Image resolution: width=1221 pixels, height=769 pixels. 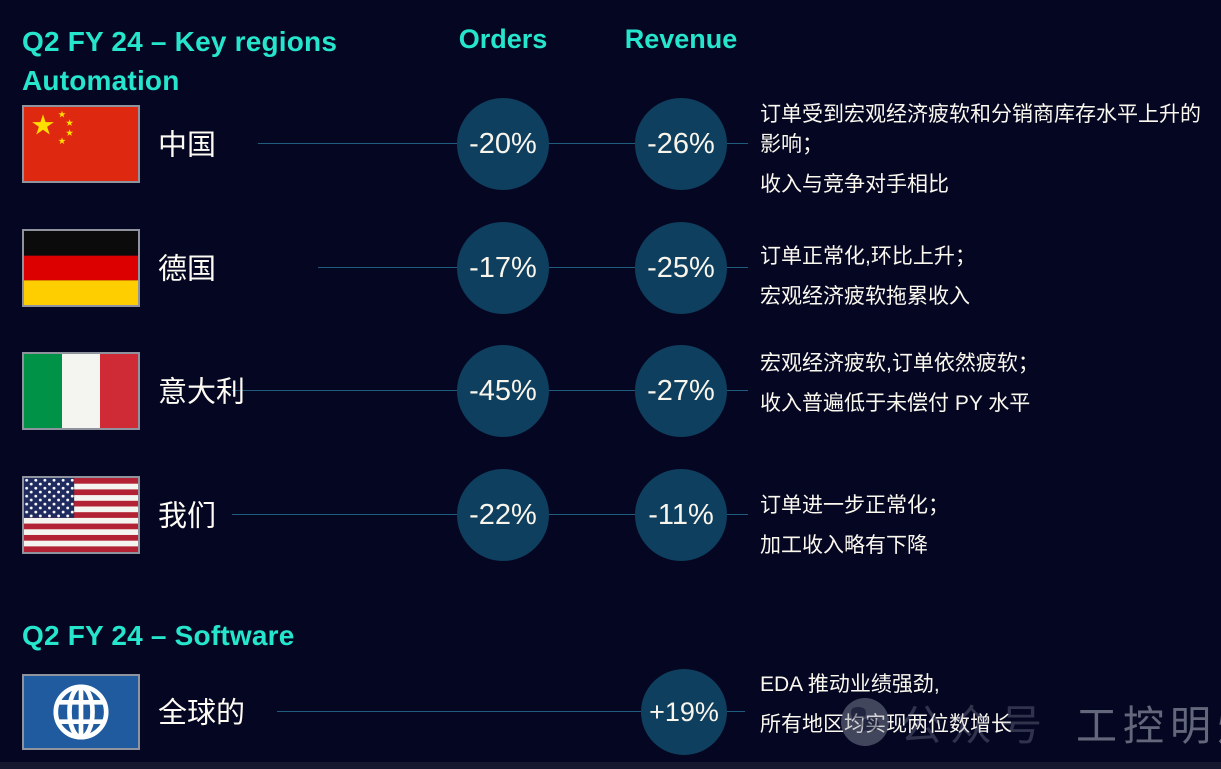 I want to click on orders-value: -45%, so click(x=503, y=390).